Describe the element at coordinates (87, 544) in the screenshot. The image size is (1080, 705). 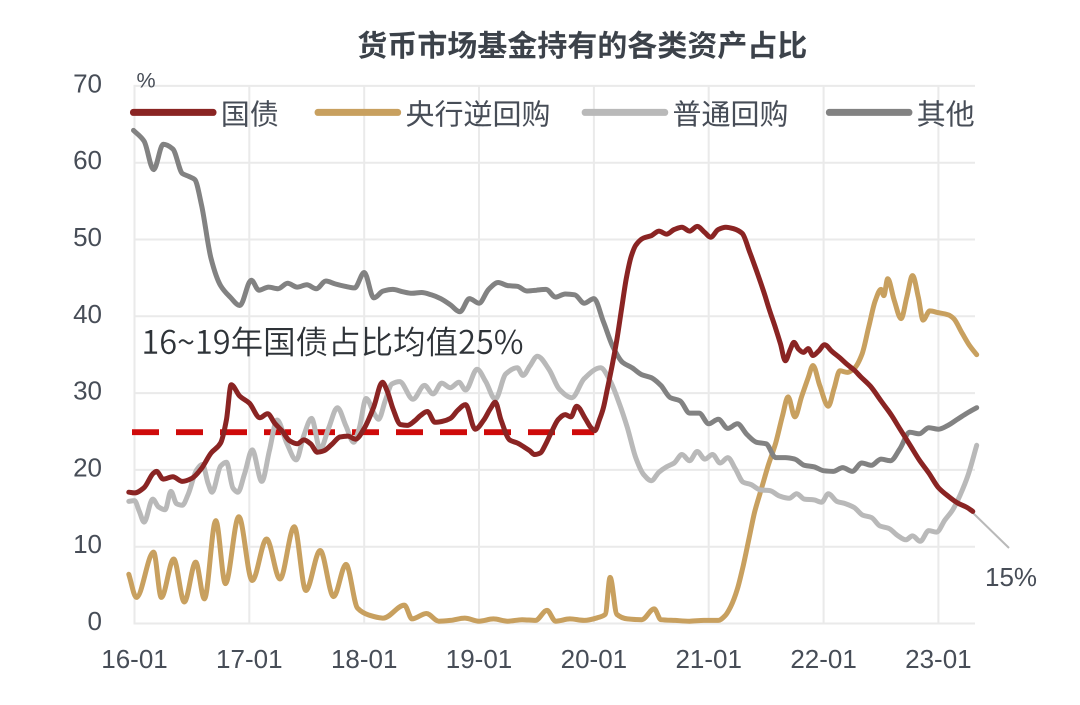
I see `svg-text: 10` at that location.